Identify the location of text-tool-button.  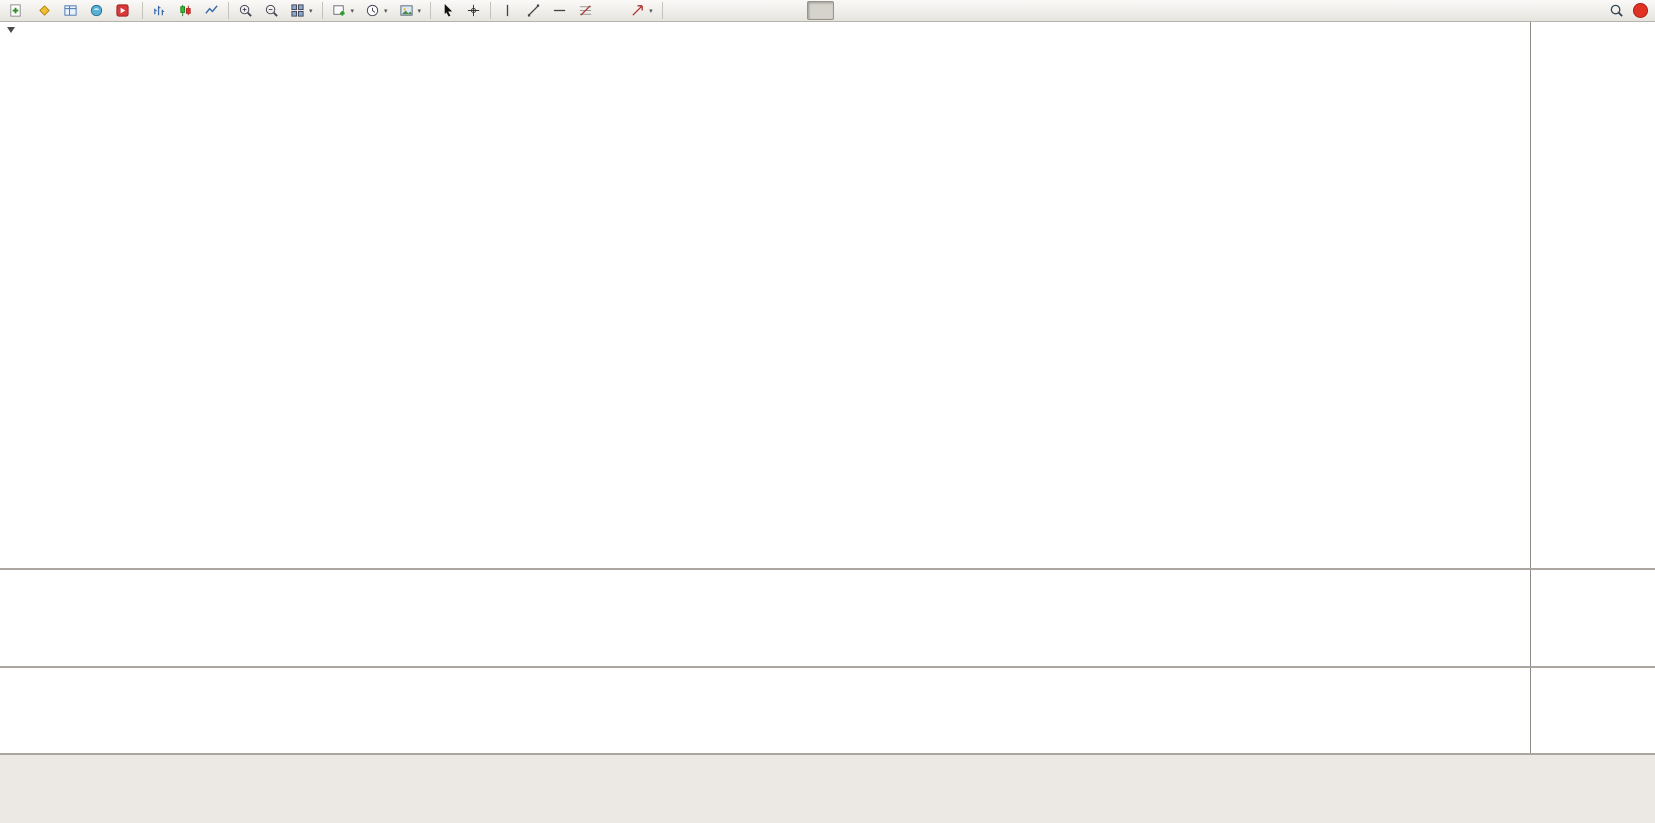
(611, 10).